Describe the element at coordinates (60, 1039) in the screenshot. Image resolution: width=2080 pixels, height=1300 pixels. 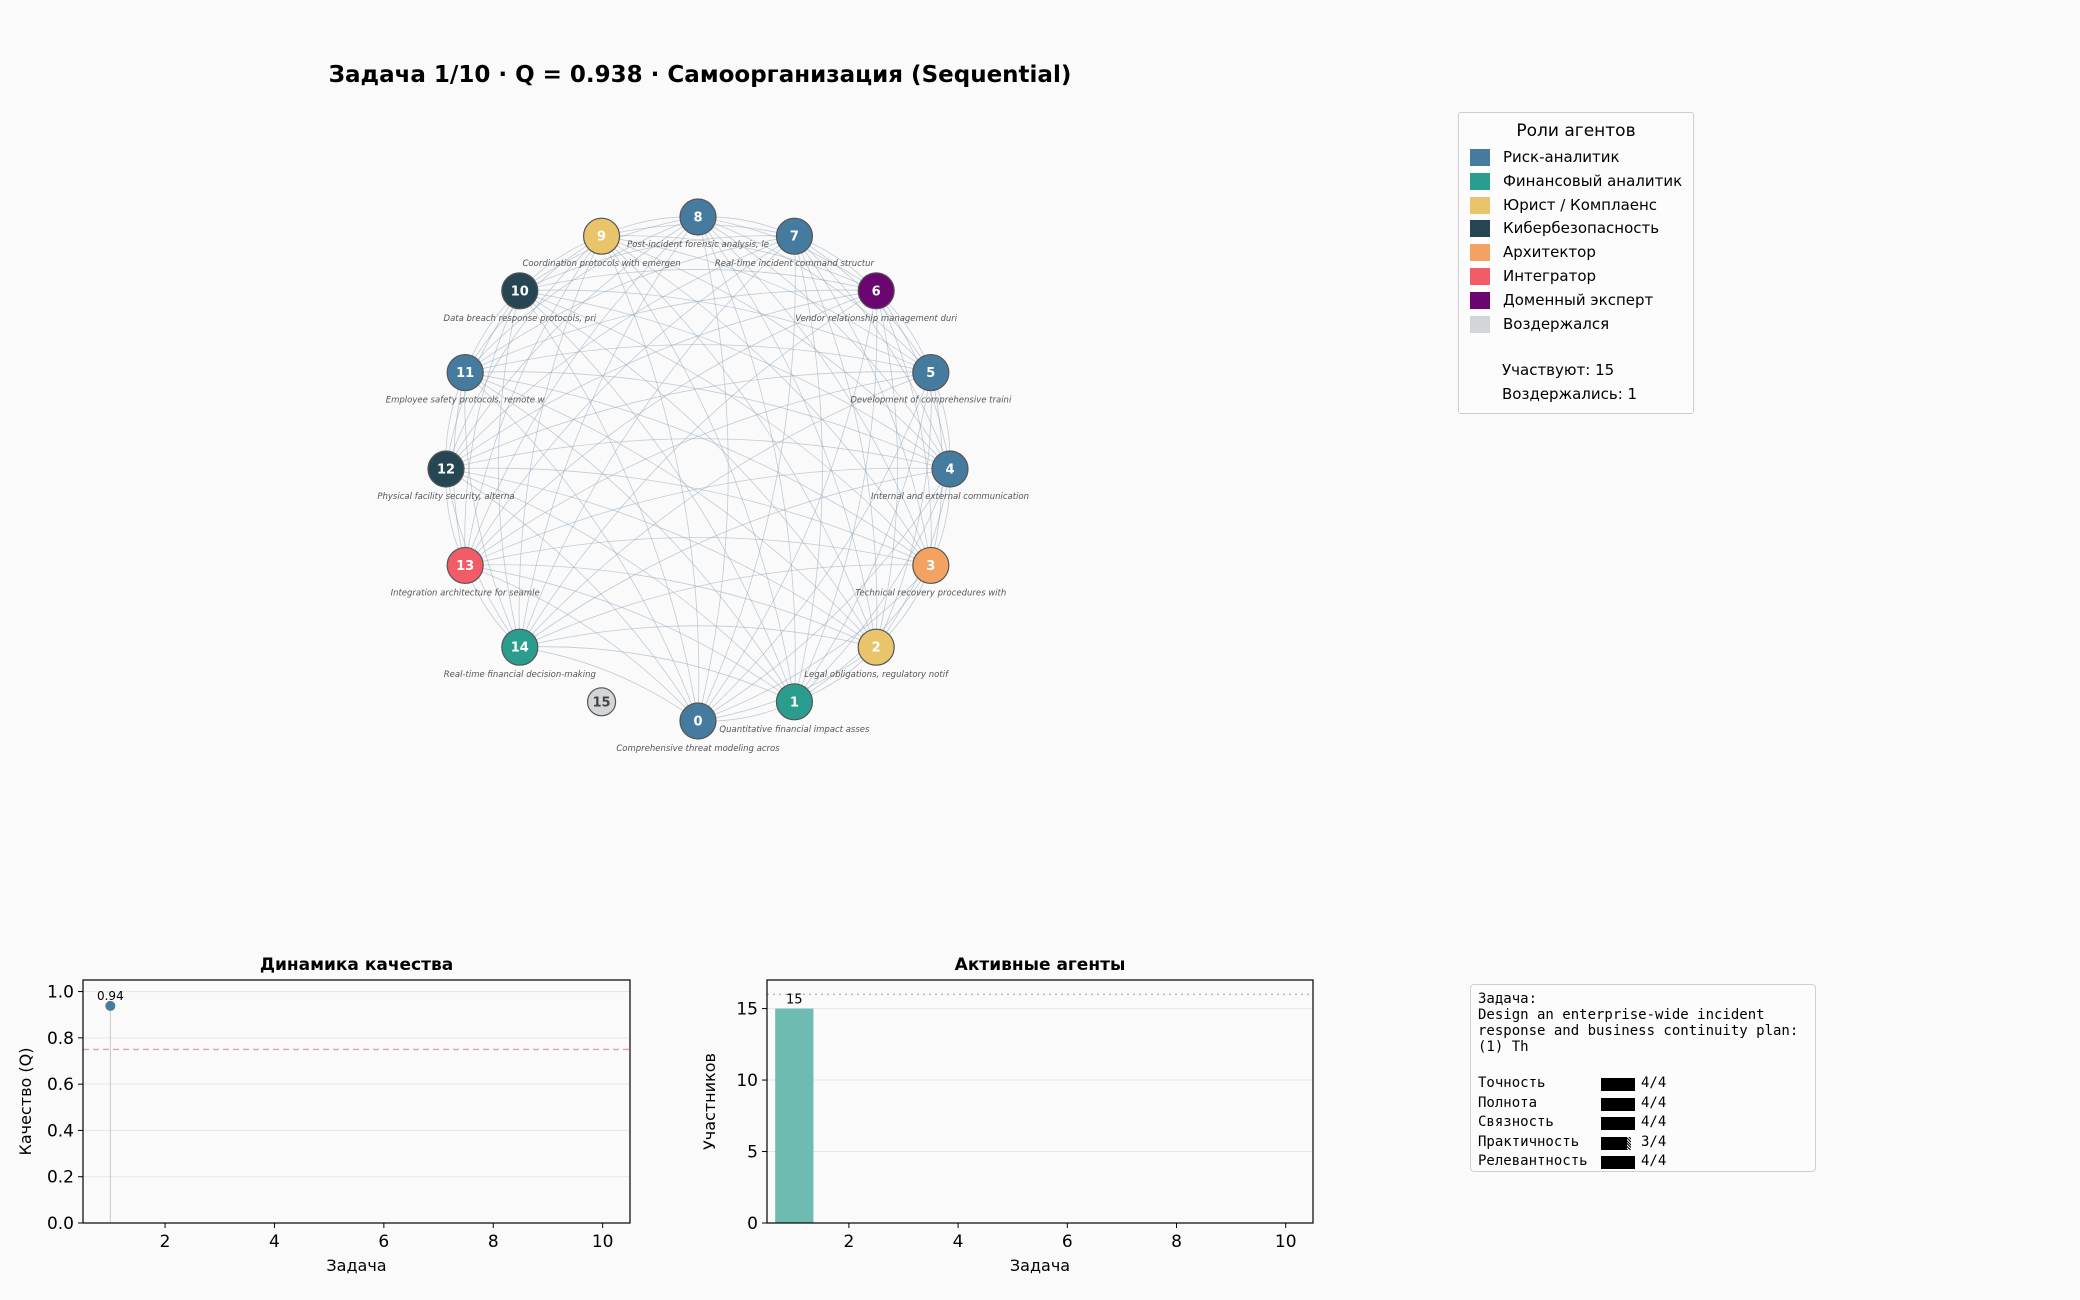
I see `y-tick-label: 0.8` at that location.